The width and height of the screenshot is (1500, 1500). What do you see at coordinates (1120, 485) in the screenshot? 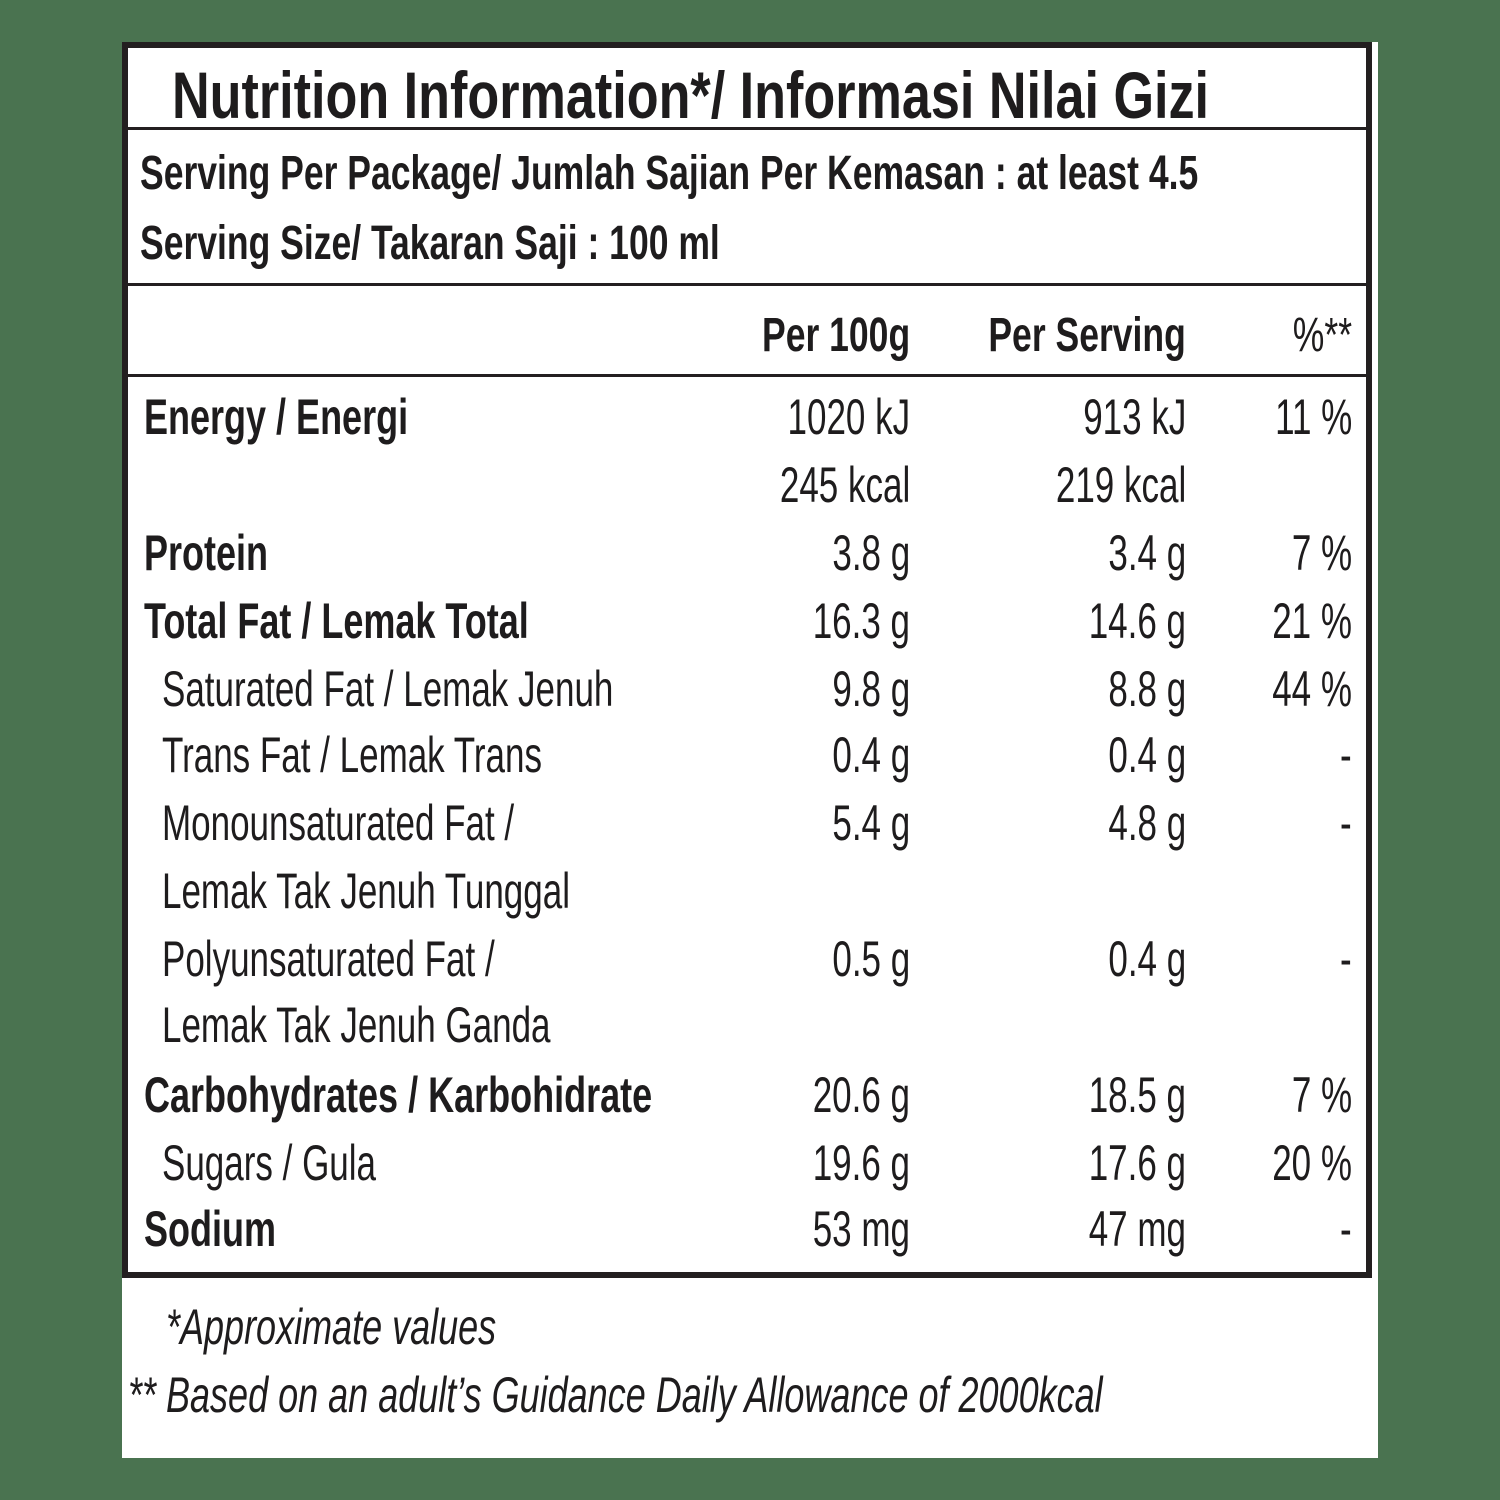
I see `per-serving-value: 219 kcal` at bounding box center [1120, 485].